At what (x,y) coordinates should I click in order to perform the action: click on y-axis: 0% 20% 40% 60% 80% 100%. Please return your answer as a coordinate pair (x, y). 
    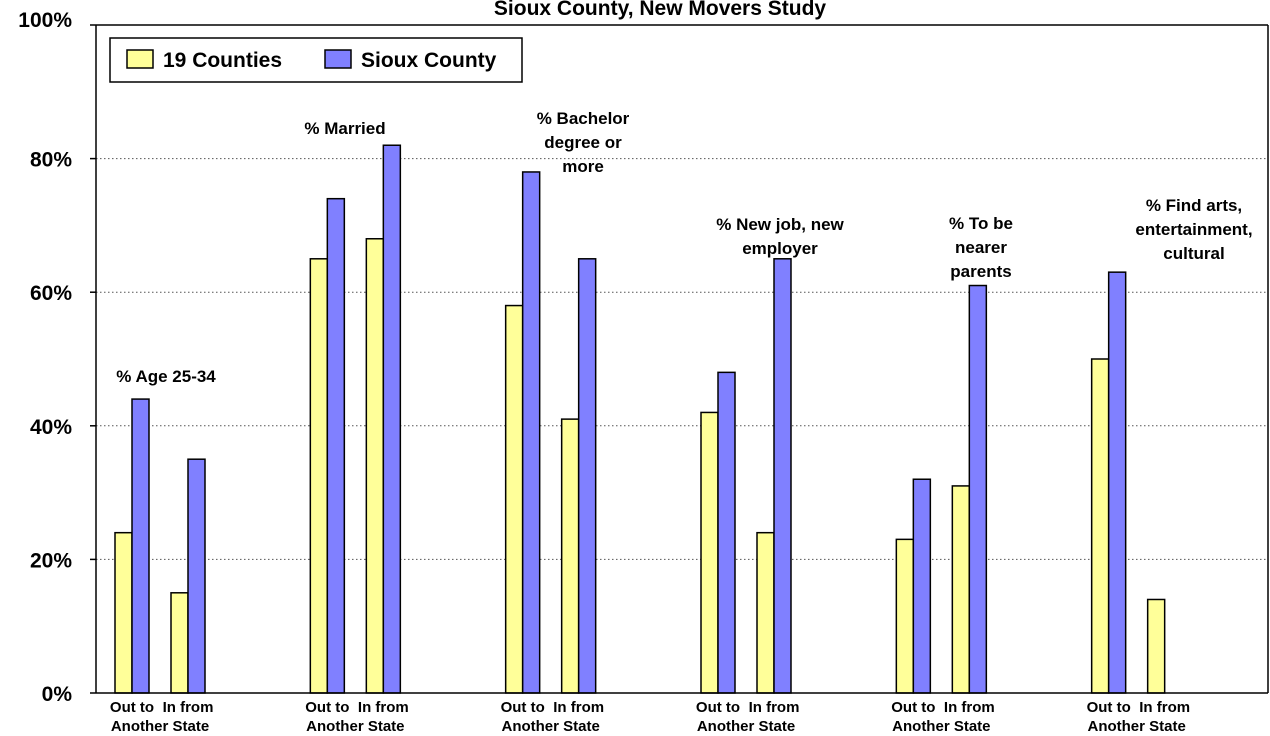
    Looking at the image, I should click on (57, 357).